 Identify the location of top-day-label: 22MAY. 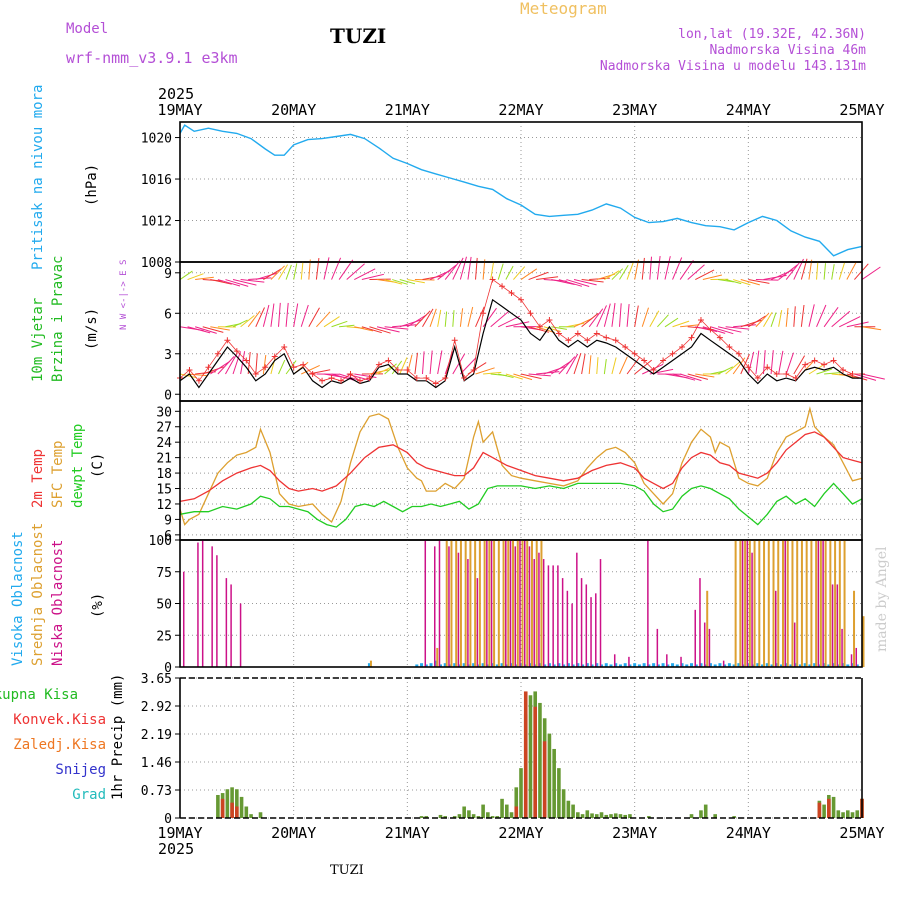
(520, 110).